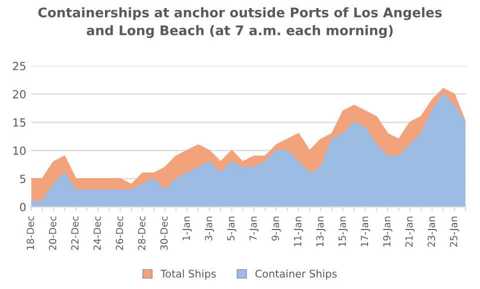 The image size is (480, 289). I want to click on x-tick-label: 17-Jan, so click(365, 231).